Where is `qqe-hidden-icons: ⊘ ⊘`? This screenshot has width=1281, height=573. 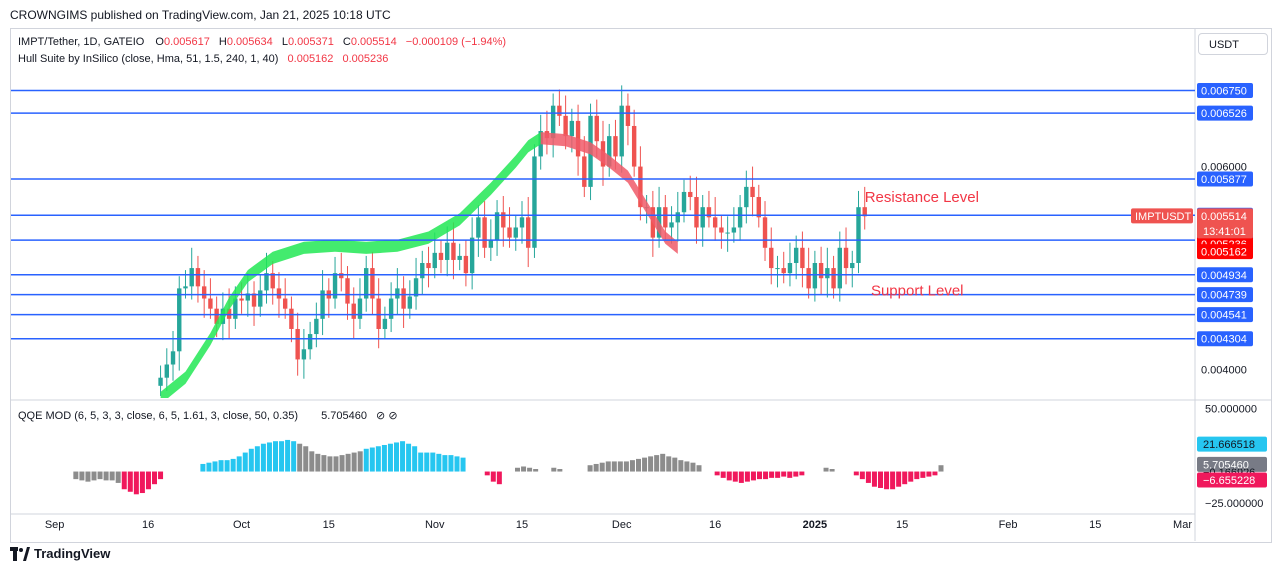
qqe-hidden-icons: ⊘ ⊘ is located at coordinates (387, 416).